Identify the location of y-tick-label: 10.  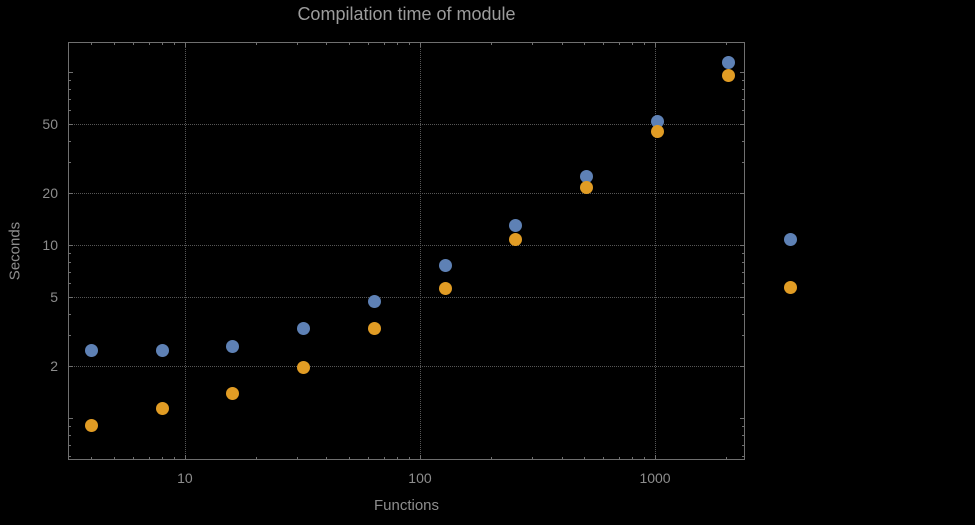
(50, 244).